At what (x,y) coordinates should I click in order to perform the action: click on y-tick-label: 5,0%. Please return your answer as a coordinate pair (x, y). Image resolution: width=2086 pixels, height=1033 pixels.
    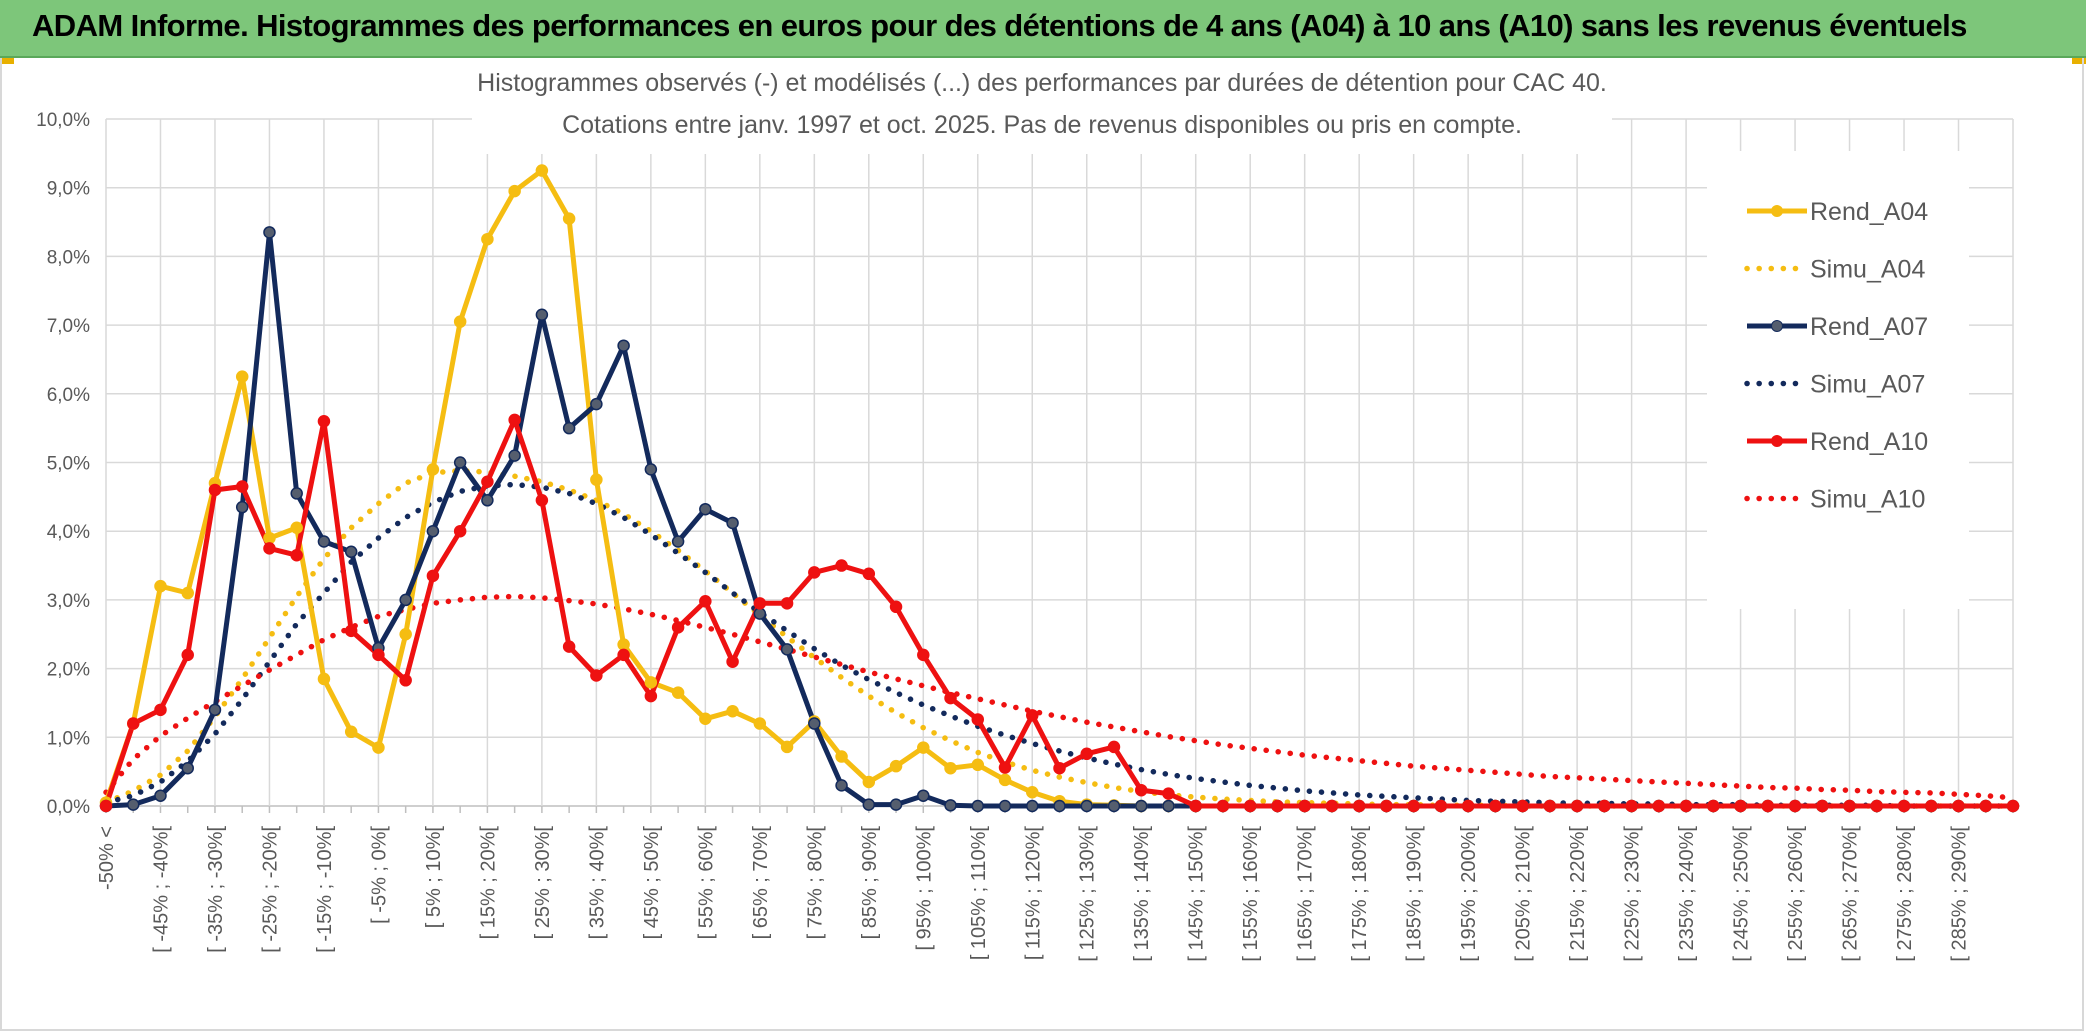
    Looking at the image, I should click on (68, 464).